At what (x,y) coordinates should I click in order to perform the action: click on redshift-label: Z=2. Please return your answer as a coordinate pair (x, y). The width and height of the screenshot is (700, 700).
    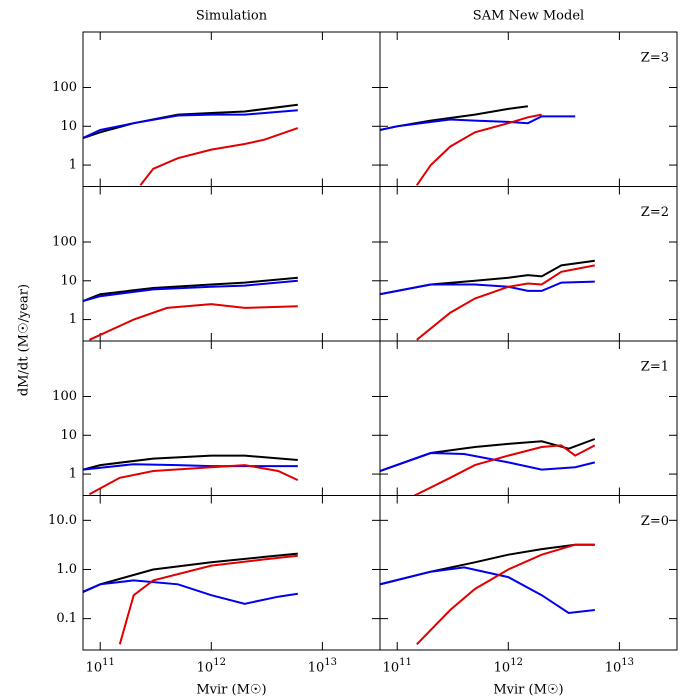
    Looking at the image, I should click on (655, 212).